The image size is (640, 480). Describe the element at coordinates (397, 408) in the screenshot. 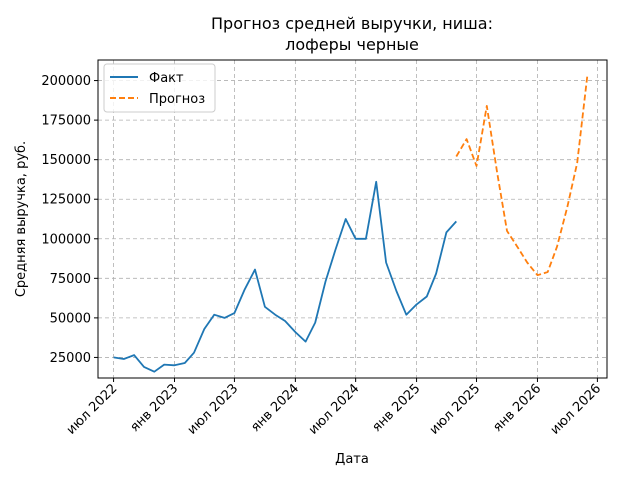

I see `x-tick-label: янв 2025` at that location.